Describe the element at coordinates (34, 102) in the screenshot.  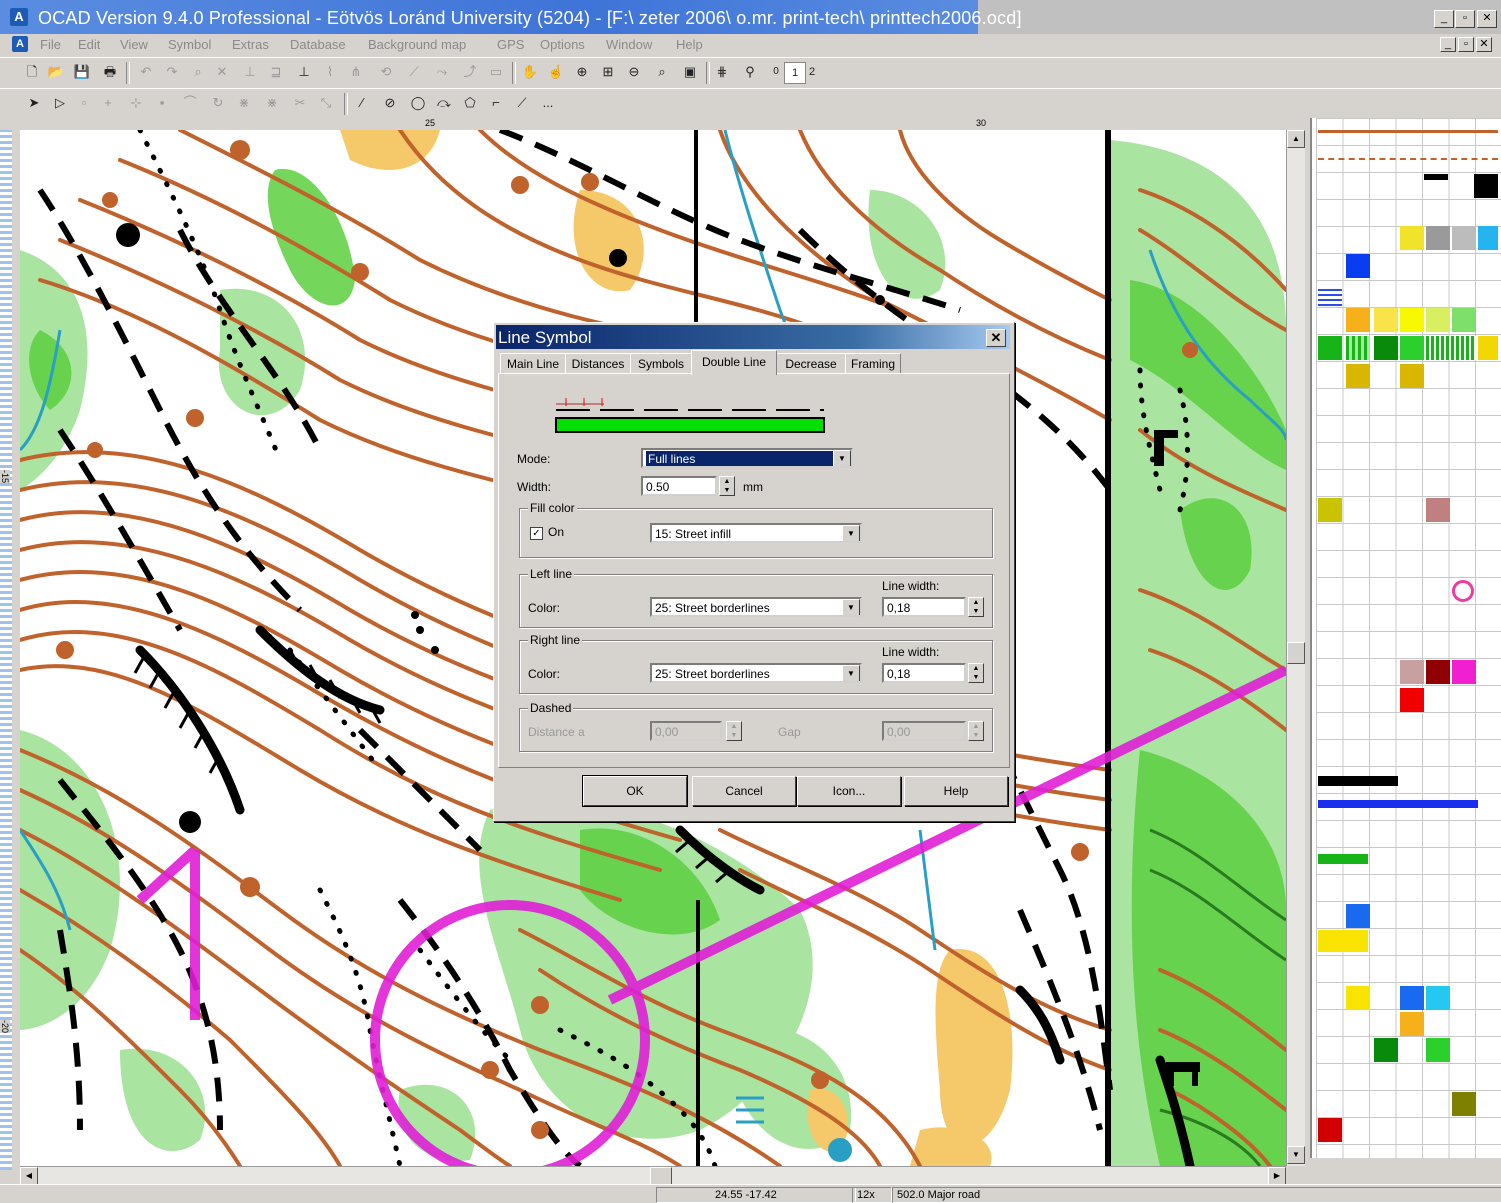
I see `edit-object-icon: ➤` at that location.